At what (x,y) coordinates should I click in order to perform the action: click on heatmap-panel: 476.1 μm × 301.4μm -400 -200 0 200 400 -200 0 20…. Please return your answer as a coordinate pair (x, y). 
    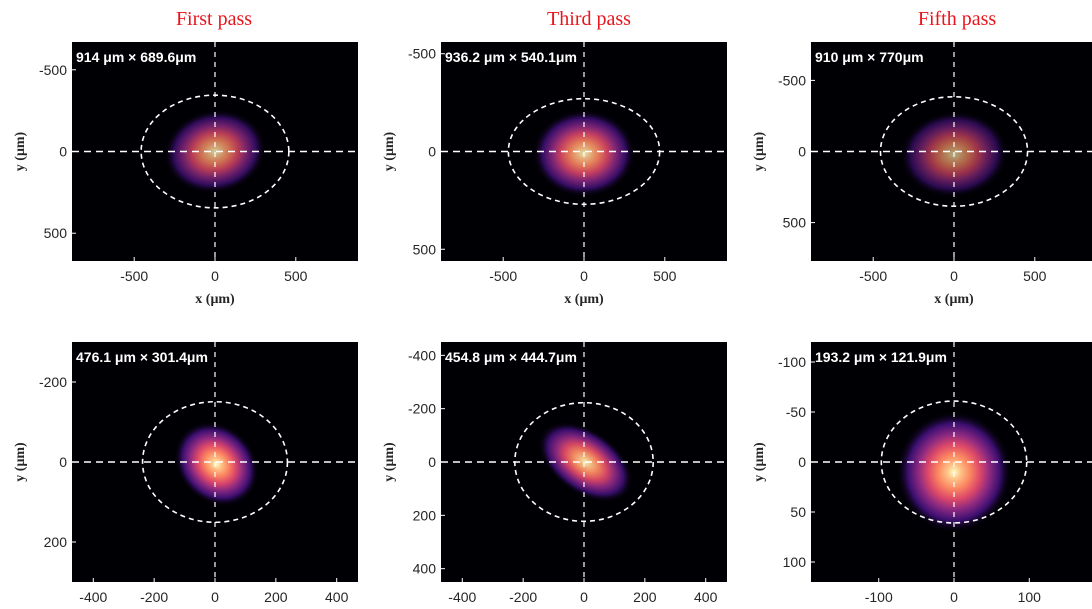
    Looking at the image, I should click on (185, 473).